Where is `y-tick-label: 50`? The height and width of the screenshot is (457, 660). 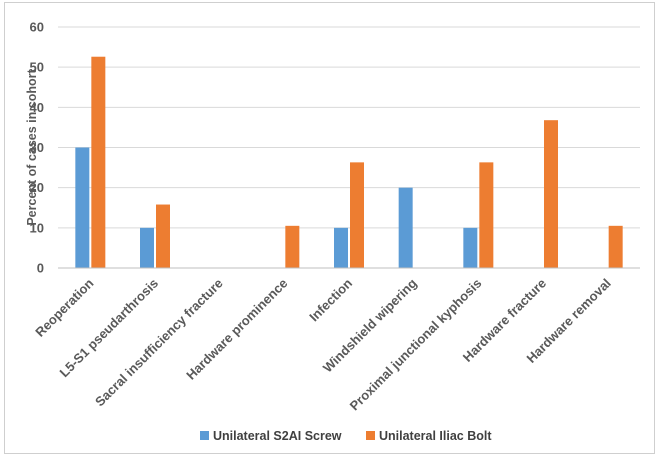 y-tick-label: 50 is located at coordinates (37, 67).